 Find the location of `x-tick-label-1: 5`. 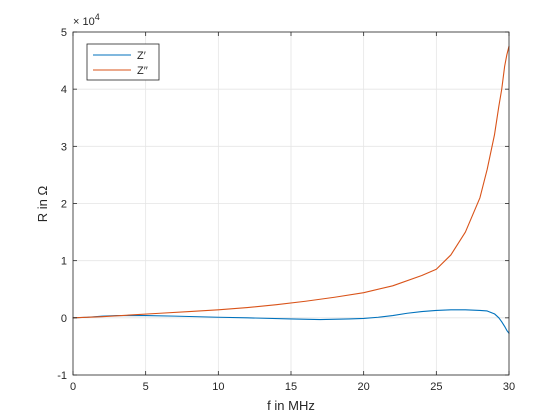

x-tick-label-1: 5 is located at coordinates (146, 387).